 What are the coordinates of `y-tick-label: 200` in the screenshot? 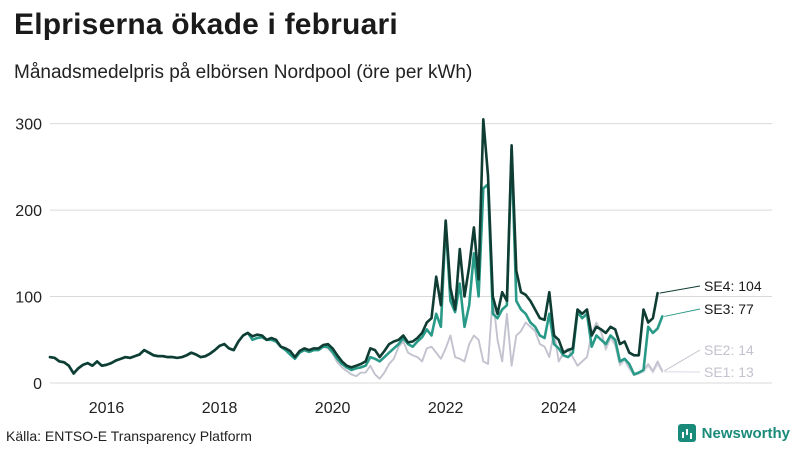 It's located at (28, 211).